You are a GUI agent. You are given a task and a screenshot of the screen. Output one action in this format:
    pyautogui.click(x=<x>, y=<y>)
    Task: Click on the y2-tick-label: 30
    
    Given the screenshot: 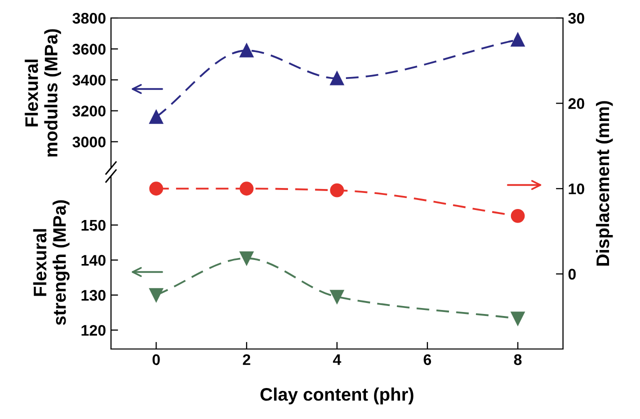 What is the action you would take?
    pyautogui.click(x=576, y=18)
    